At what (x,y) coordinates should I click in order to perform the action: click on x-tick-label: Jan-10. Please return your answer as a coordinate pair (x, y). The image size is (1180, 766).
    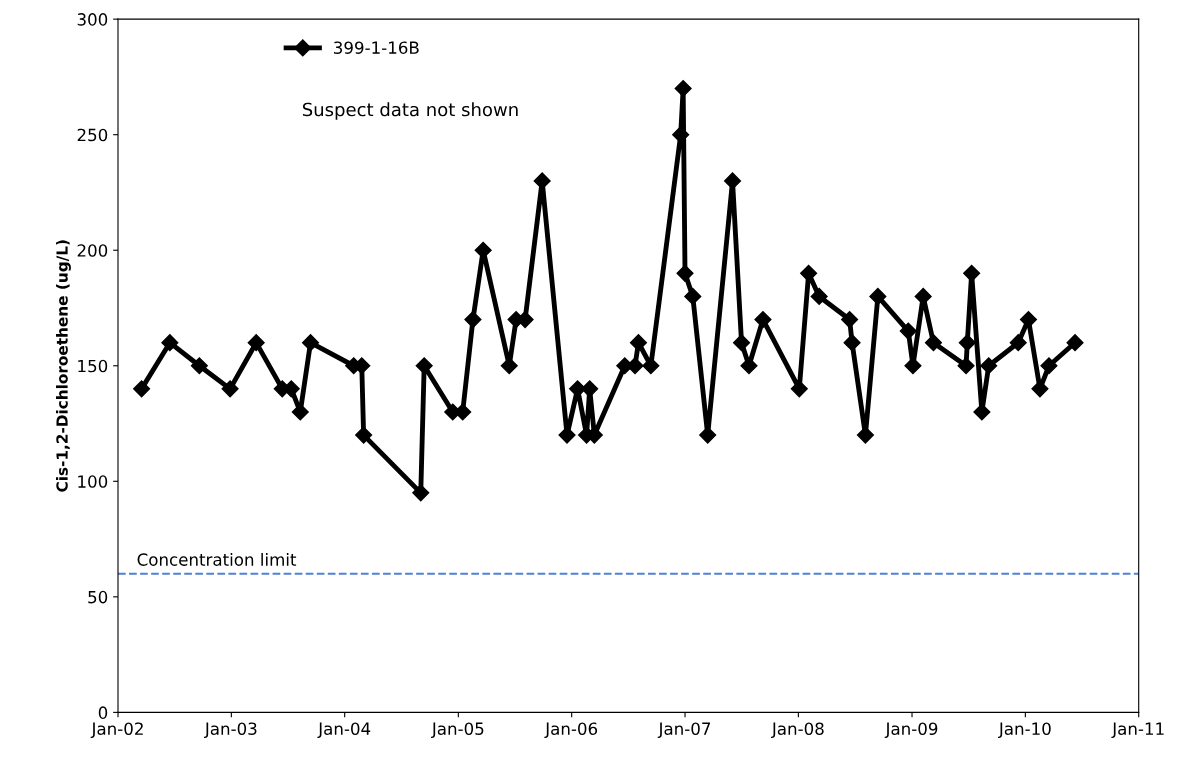
    Looking at the image, I should click on (1024, 730).